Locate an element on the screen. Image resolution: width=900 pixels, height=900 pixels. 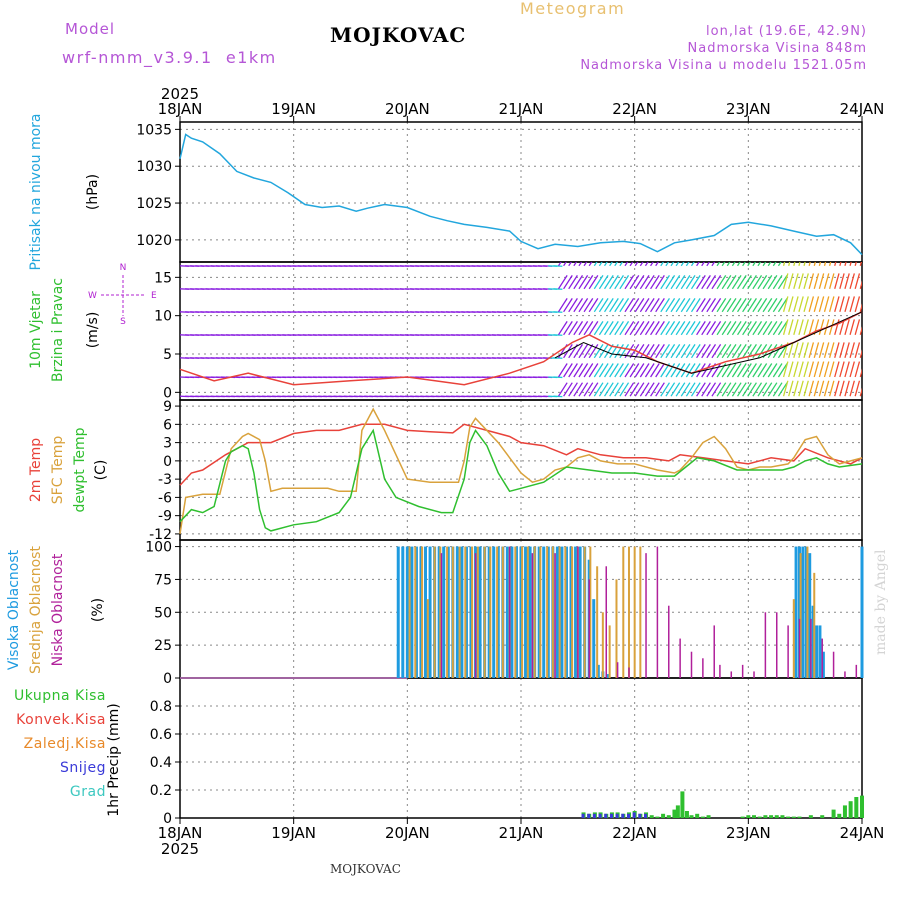
temp-dewpt-label: dewpt Temp is located at coordinates (80, 469).